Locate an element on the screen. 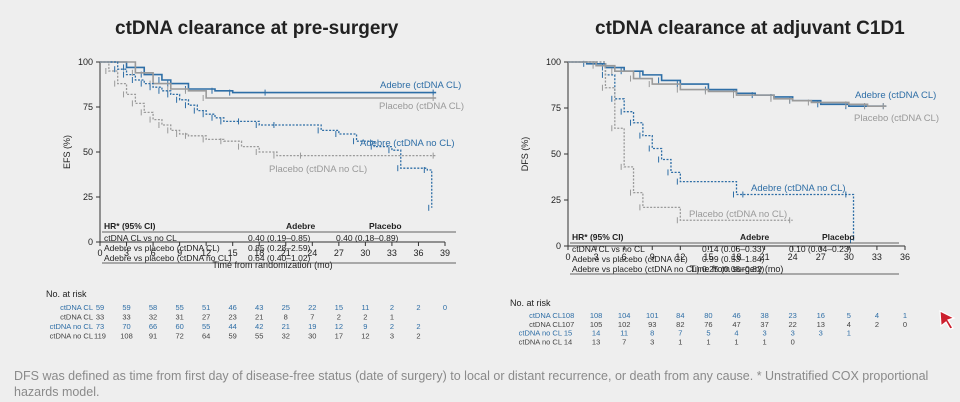 The height and width of the screenshot is (402, 960). x-tick-label: 9 is located at coordinates (652, 257).